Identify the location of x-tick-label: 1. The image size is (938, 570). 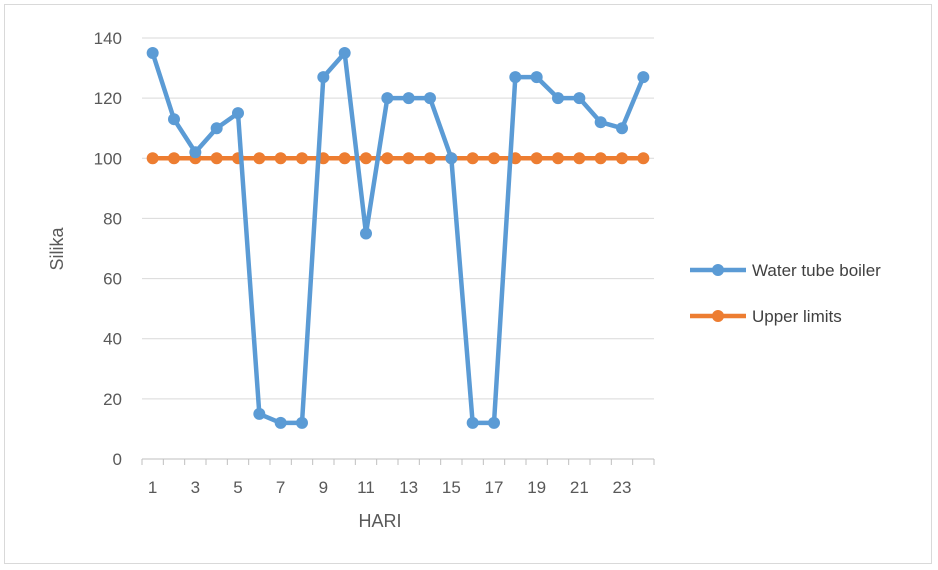
(152, 487).